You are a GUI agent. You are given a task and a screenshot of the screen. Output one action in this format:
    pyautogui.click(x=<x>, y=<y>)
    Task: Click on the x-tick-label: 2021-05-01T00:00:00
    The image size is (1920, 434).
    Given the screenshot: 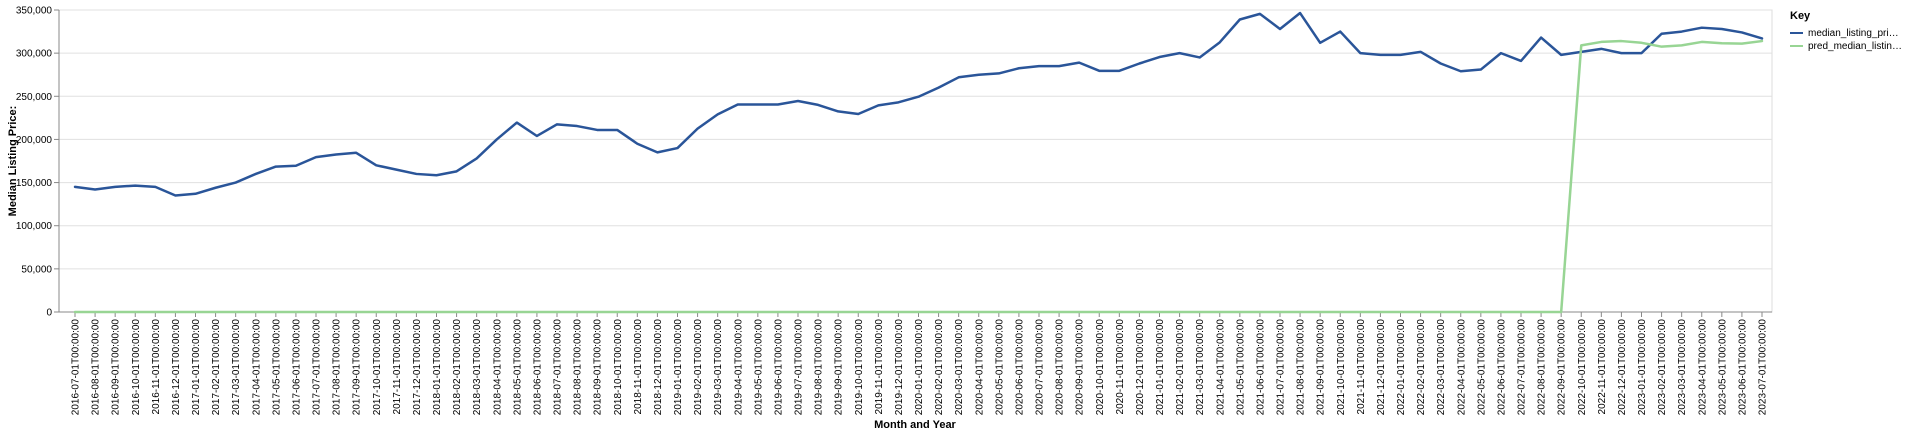 What is the action you would take?
    pyautogui.click(x=1240, y=367)
    